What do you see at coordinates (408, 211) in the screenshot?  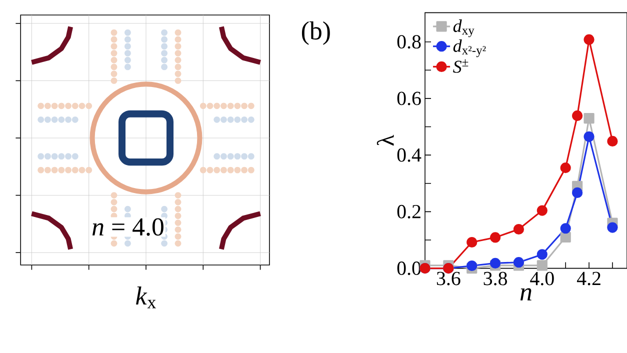 I see `y-tick-label: 0.2` at bounding box center [408, 211].